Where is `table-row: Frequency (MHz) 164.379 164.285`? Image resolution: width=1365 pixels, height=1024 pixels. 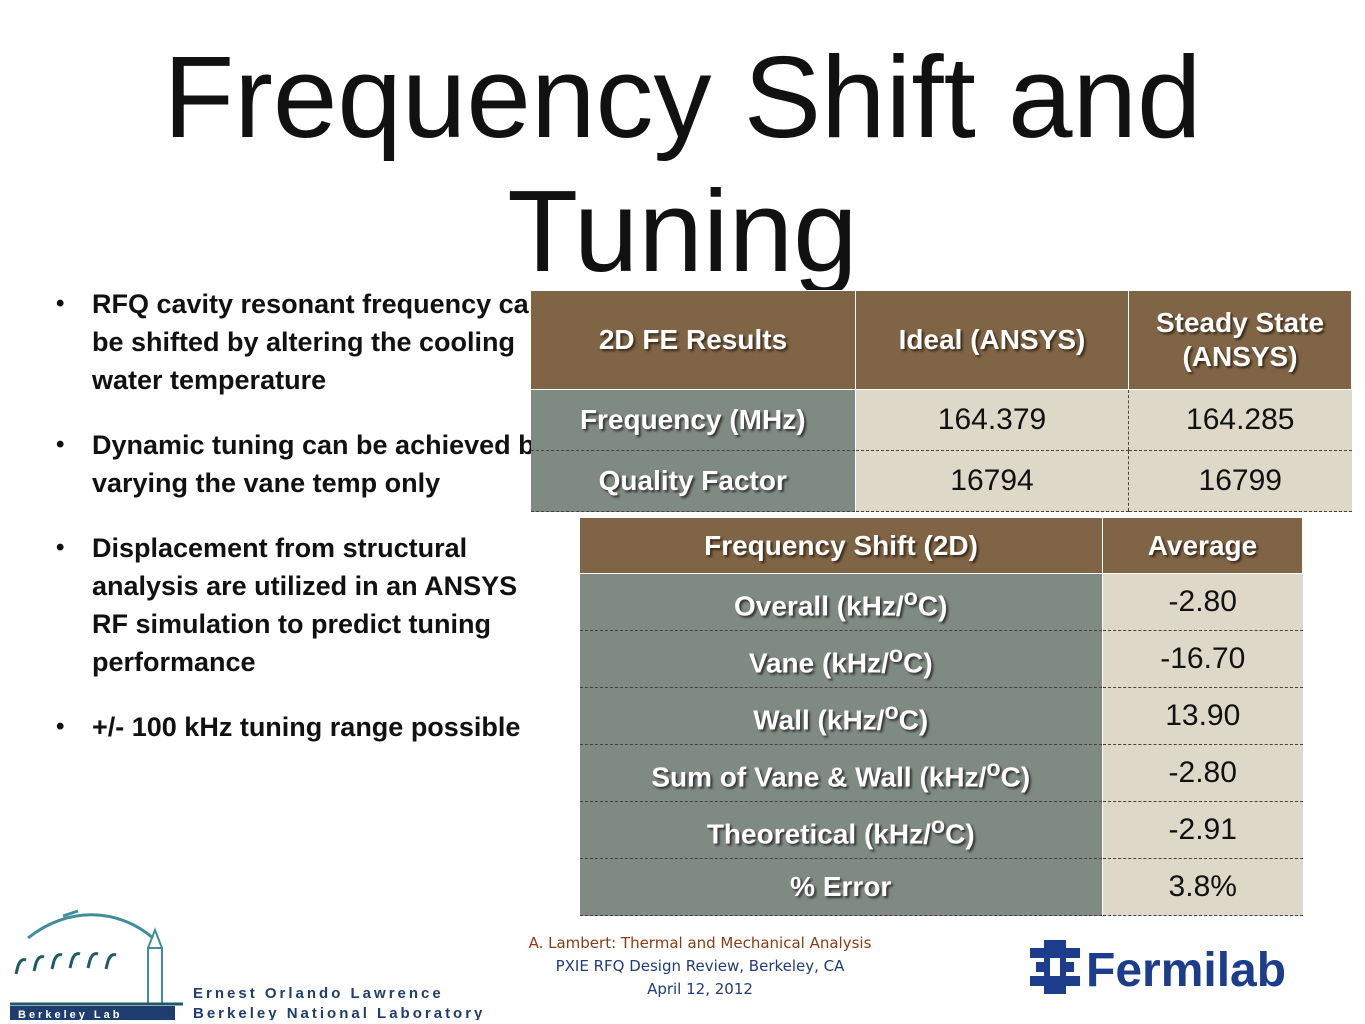 table-row: Frequency (MHz) 164.379 164.285 is located at coordinates (941, 420).